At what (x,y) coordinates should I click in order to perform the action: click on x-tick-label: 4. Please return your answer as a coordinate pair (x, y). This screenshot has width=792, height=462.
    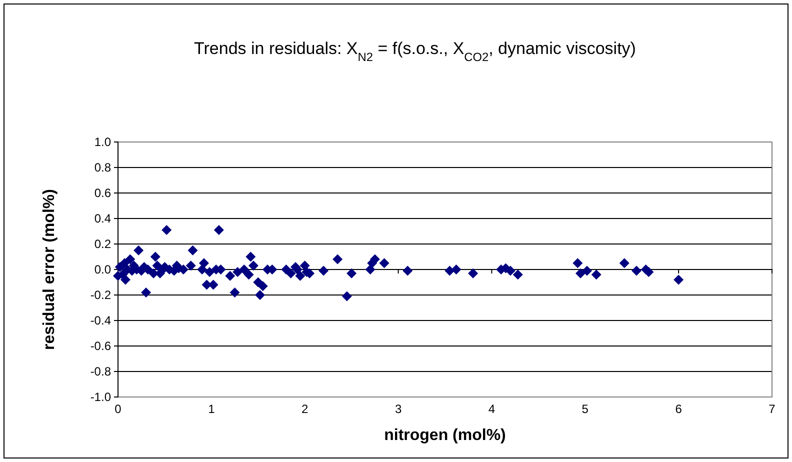
    Looking at the image, I should click on (492, 409).